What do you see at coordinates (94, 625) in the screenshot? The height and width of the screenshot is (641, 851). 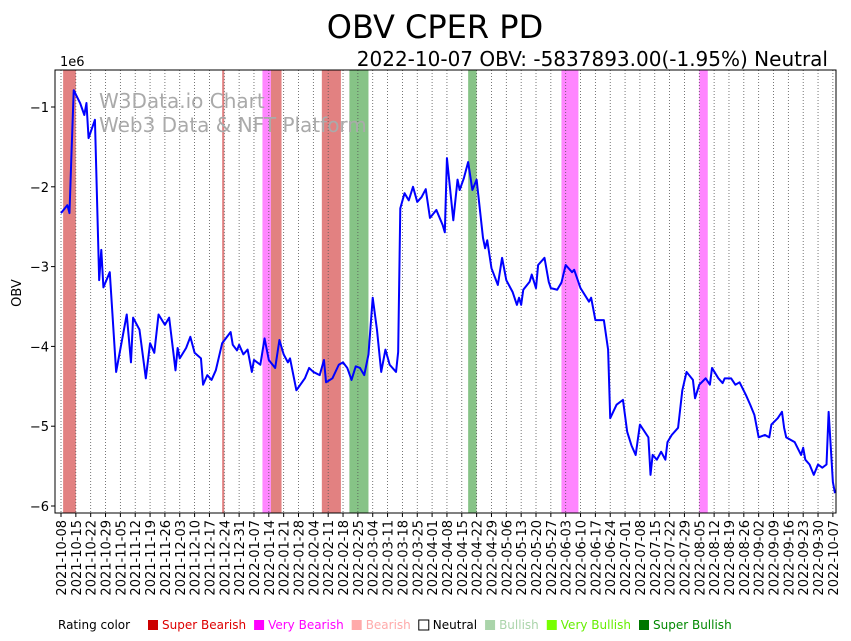 I see `legend-title: Rating color` at bounding box center [94, 625].